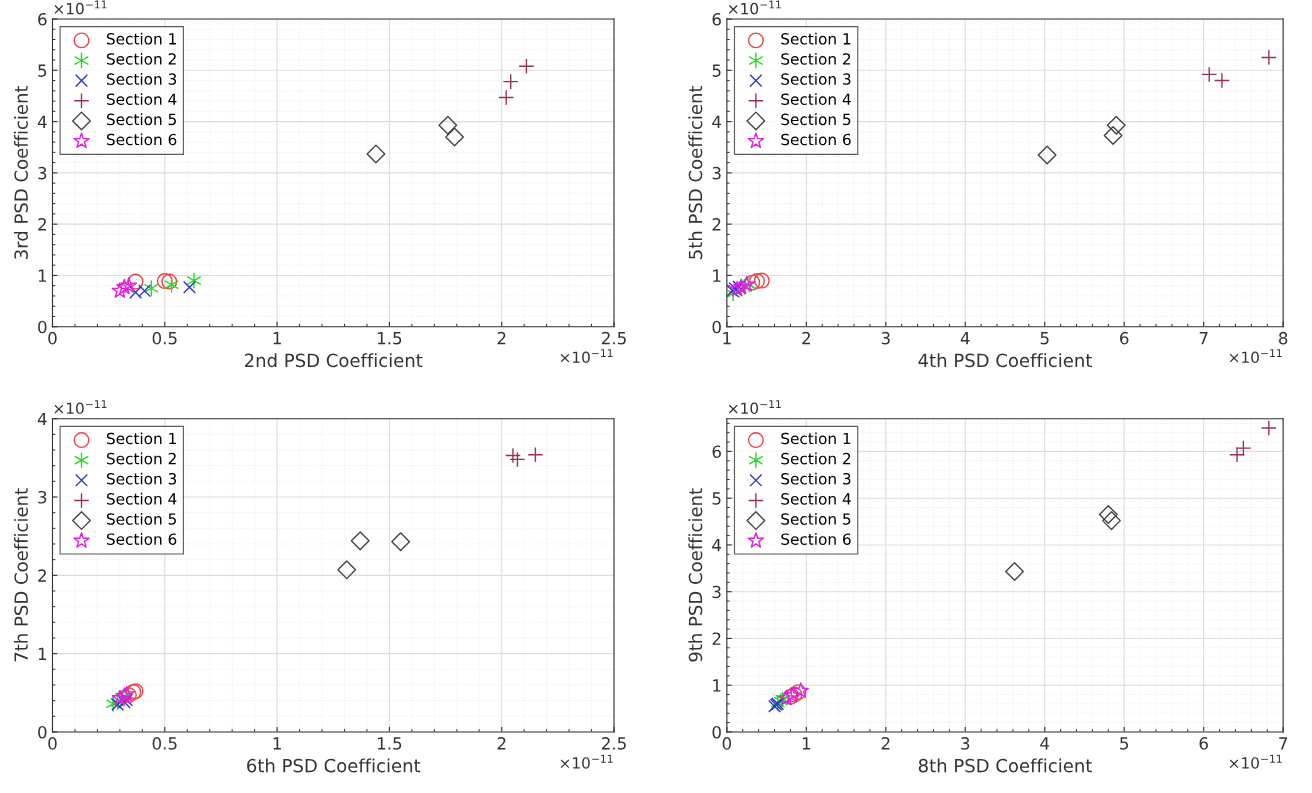 The image size is (1312, 793). What do you see at coordinates (333, 360) in the screenshot?
I see `x-axis-title: 2nd PSD Coefficient` at bounding box center [333, 360].